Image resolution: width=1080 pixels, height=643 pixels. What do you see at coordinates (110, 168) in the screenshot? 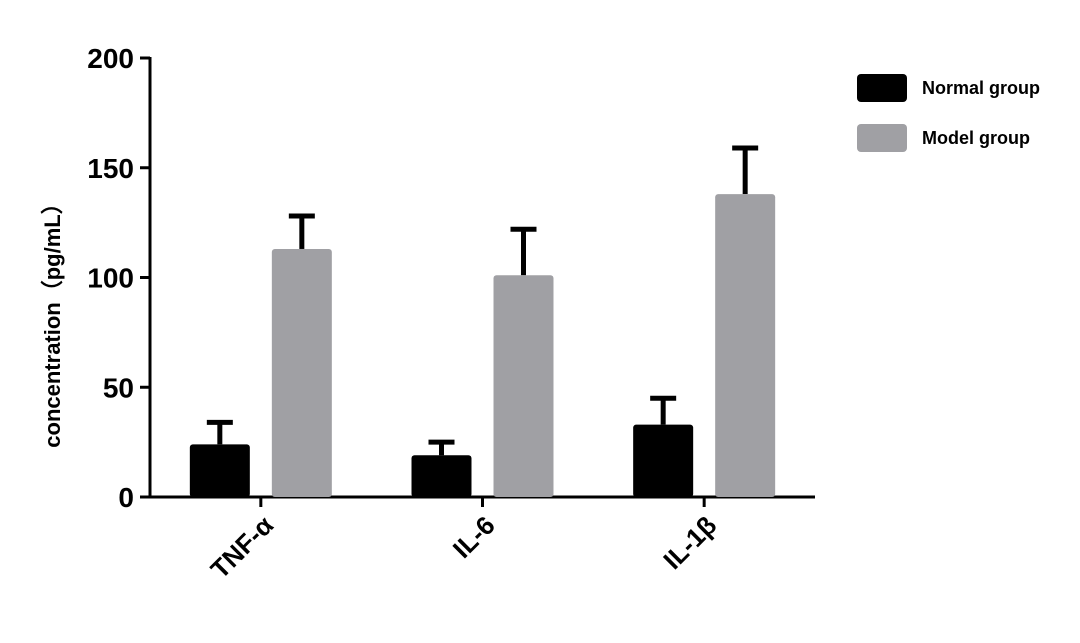
I see `y-tick-label: 150` at bounding box center [110, 168].